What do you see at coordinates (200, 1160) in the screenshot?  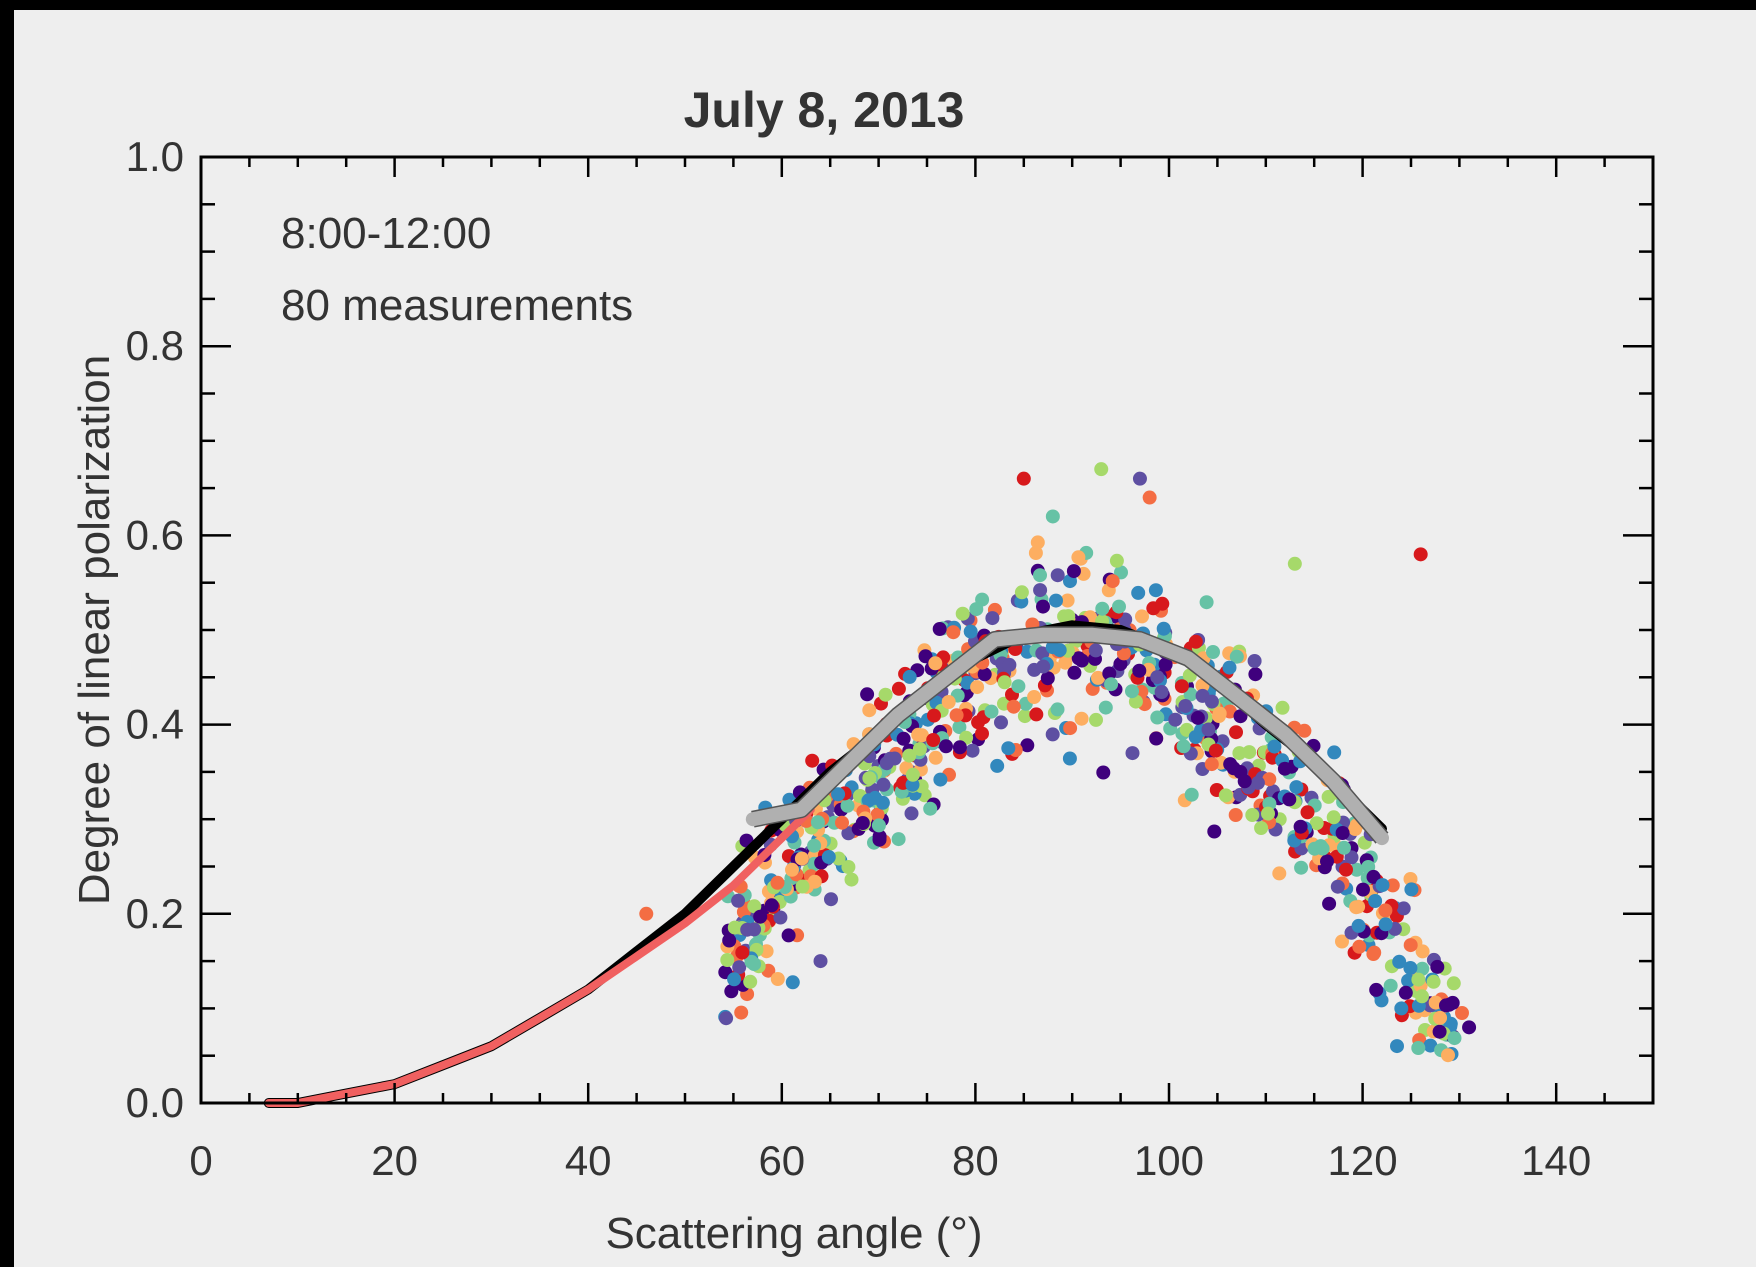 I see `x-tick-label: 0` at bounding box center [200, 1160].